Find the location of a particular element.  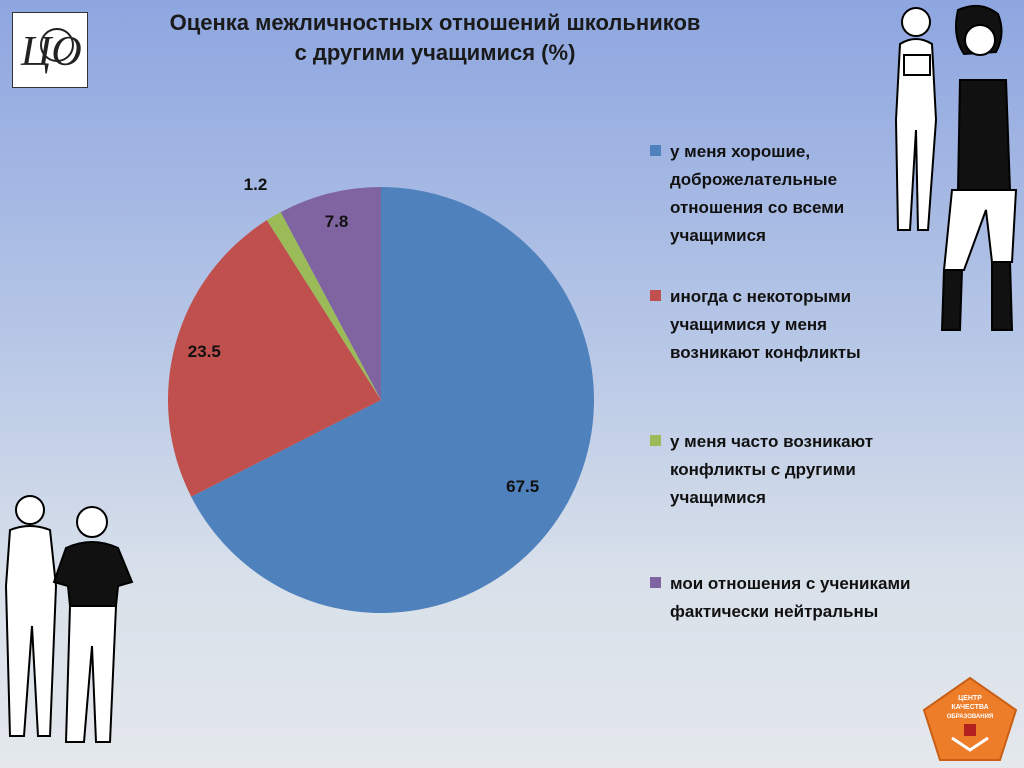

data-label-slice-1: 67.5 is located at coordinates (523, 486).